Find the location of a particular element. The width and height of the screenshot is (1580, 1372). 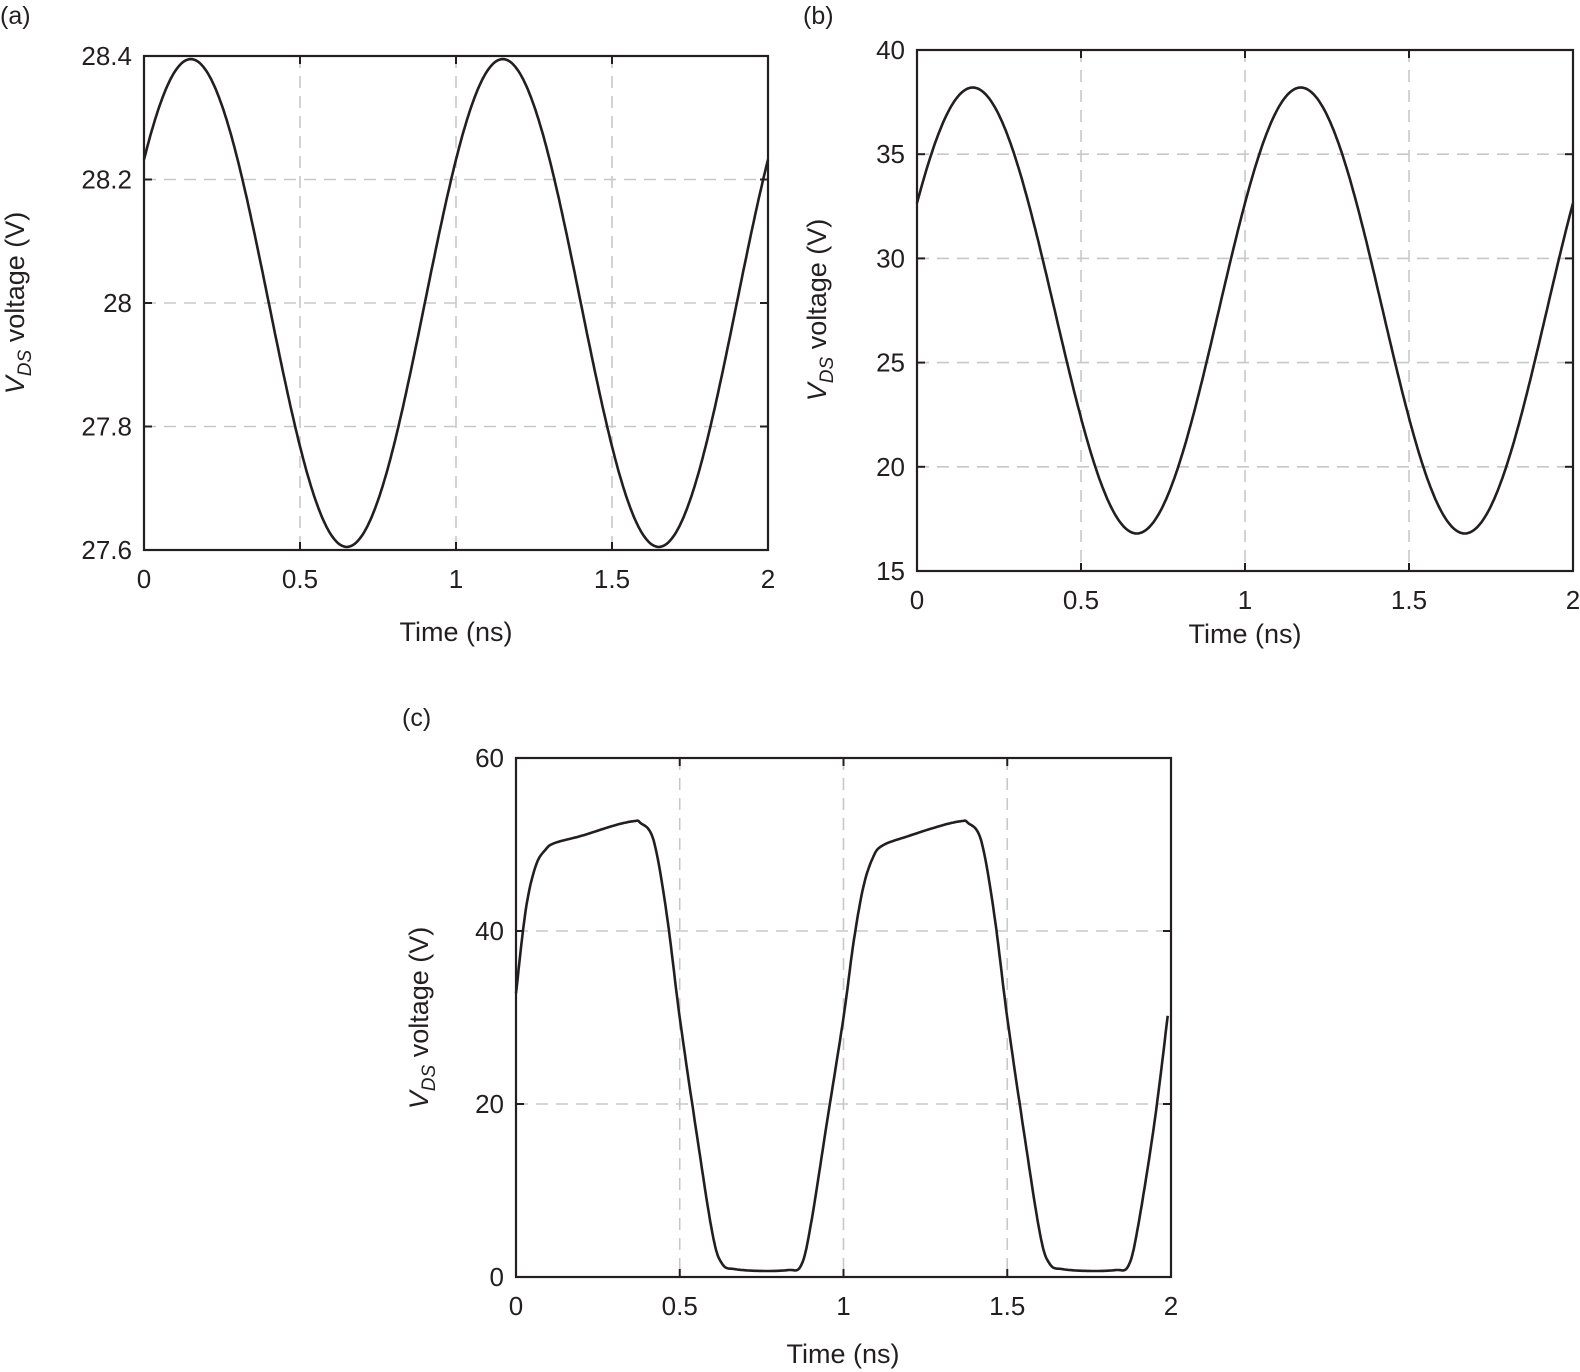

y-axis-label-c: VDS voltage (V) is located at coordinates (422, 1018).